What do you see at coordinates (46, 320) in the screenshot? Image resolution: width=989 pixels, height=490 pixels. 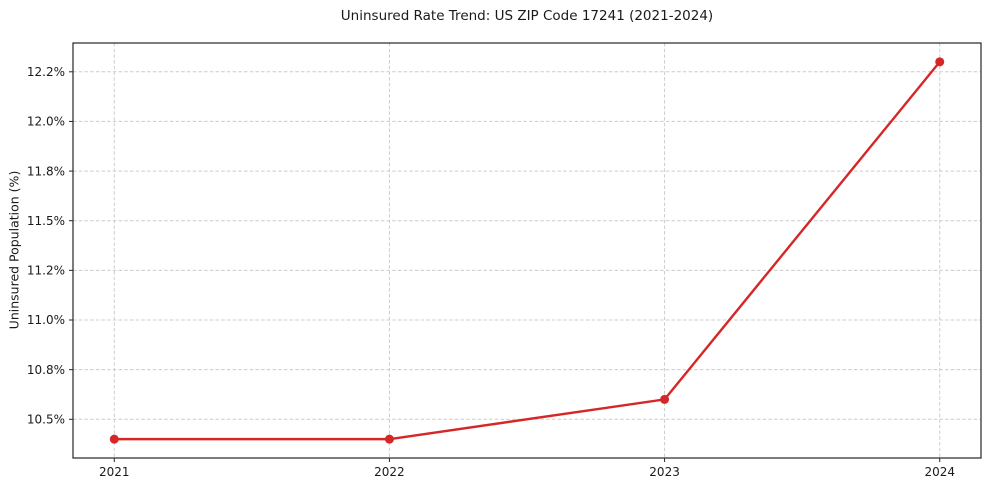 I see `y-tick-label: 11.0%` at bounding box center [46, 320].